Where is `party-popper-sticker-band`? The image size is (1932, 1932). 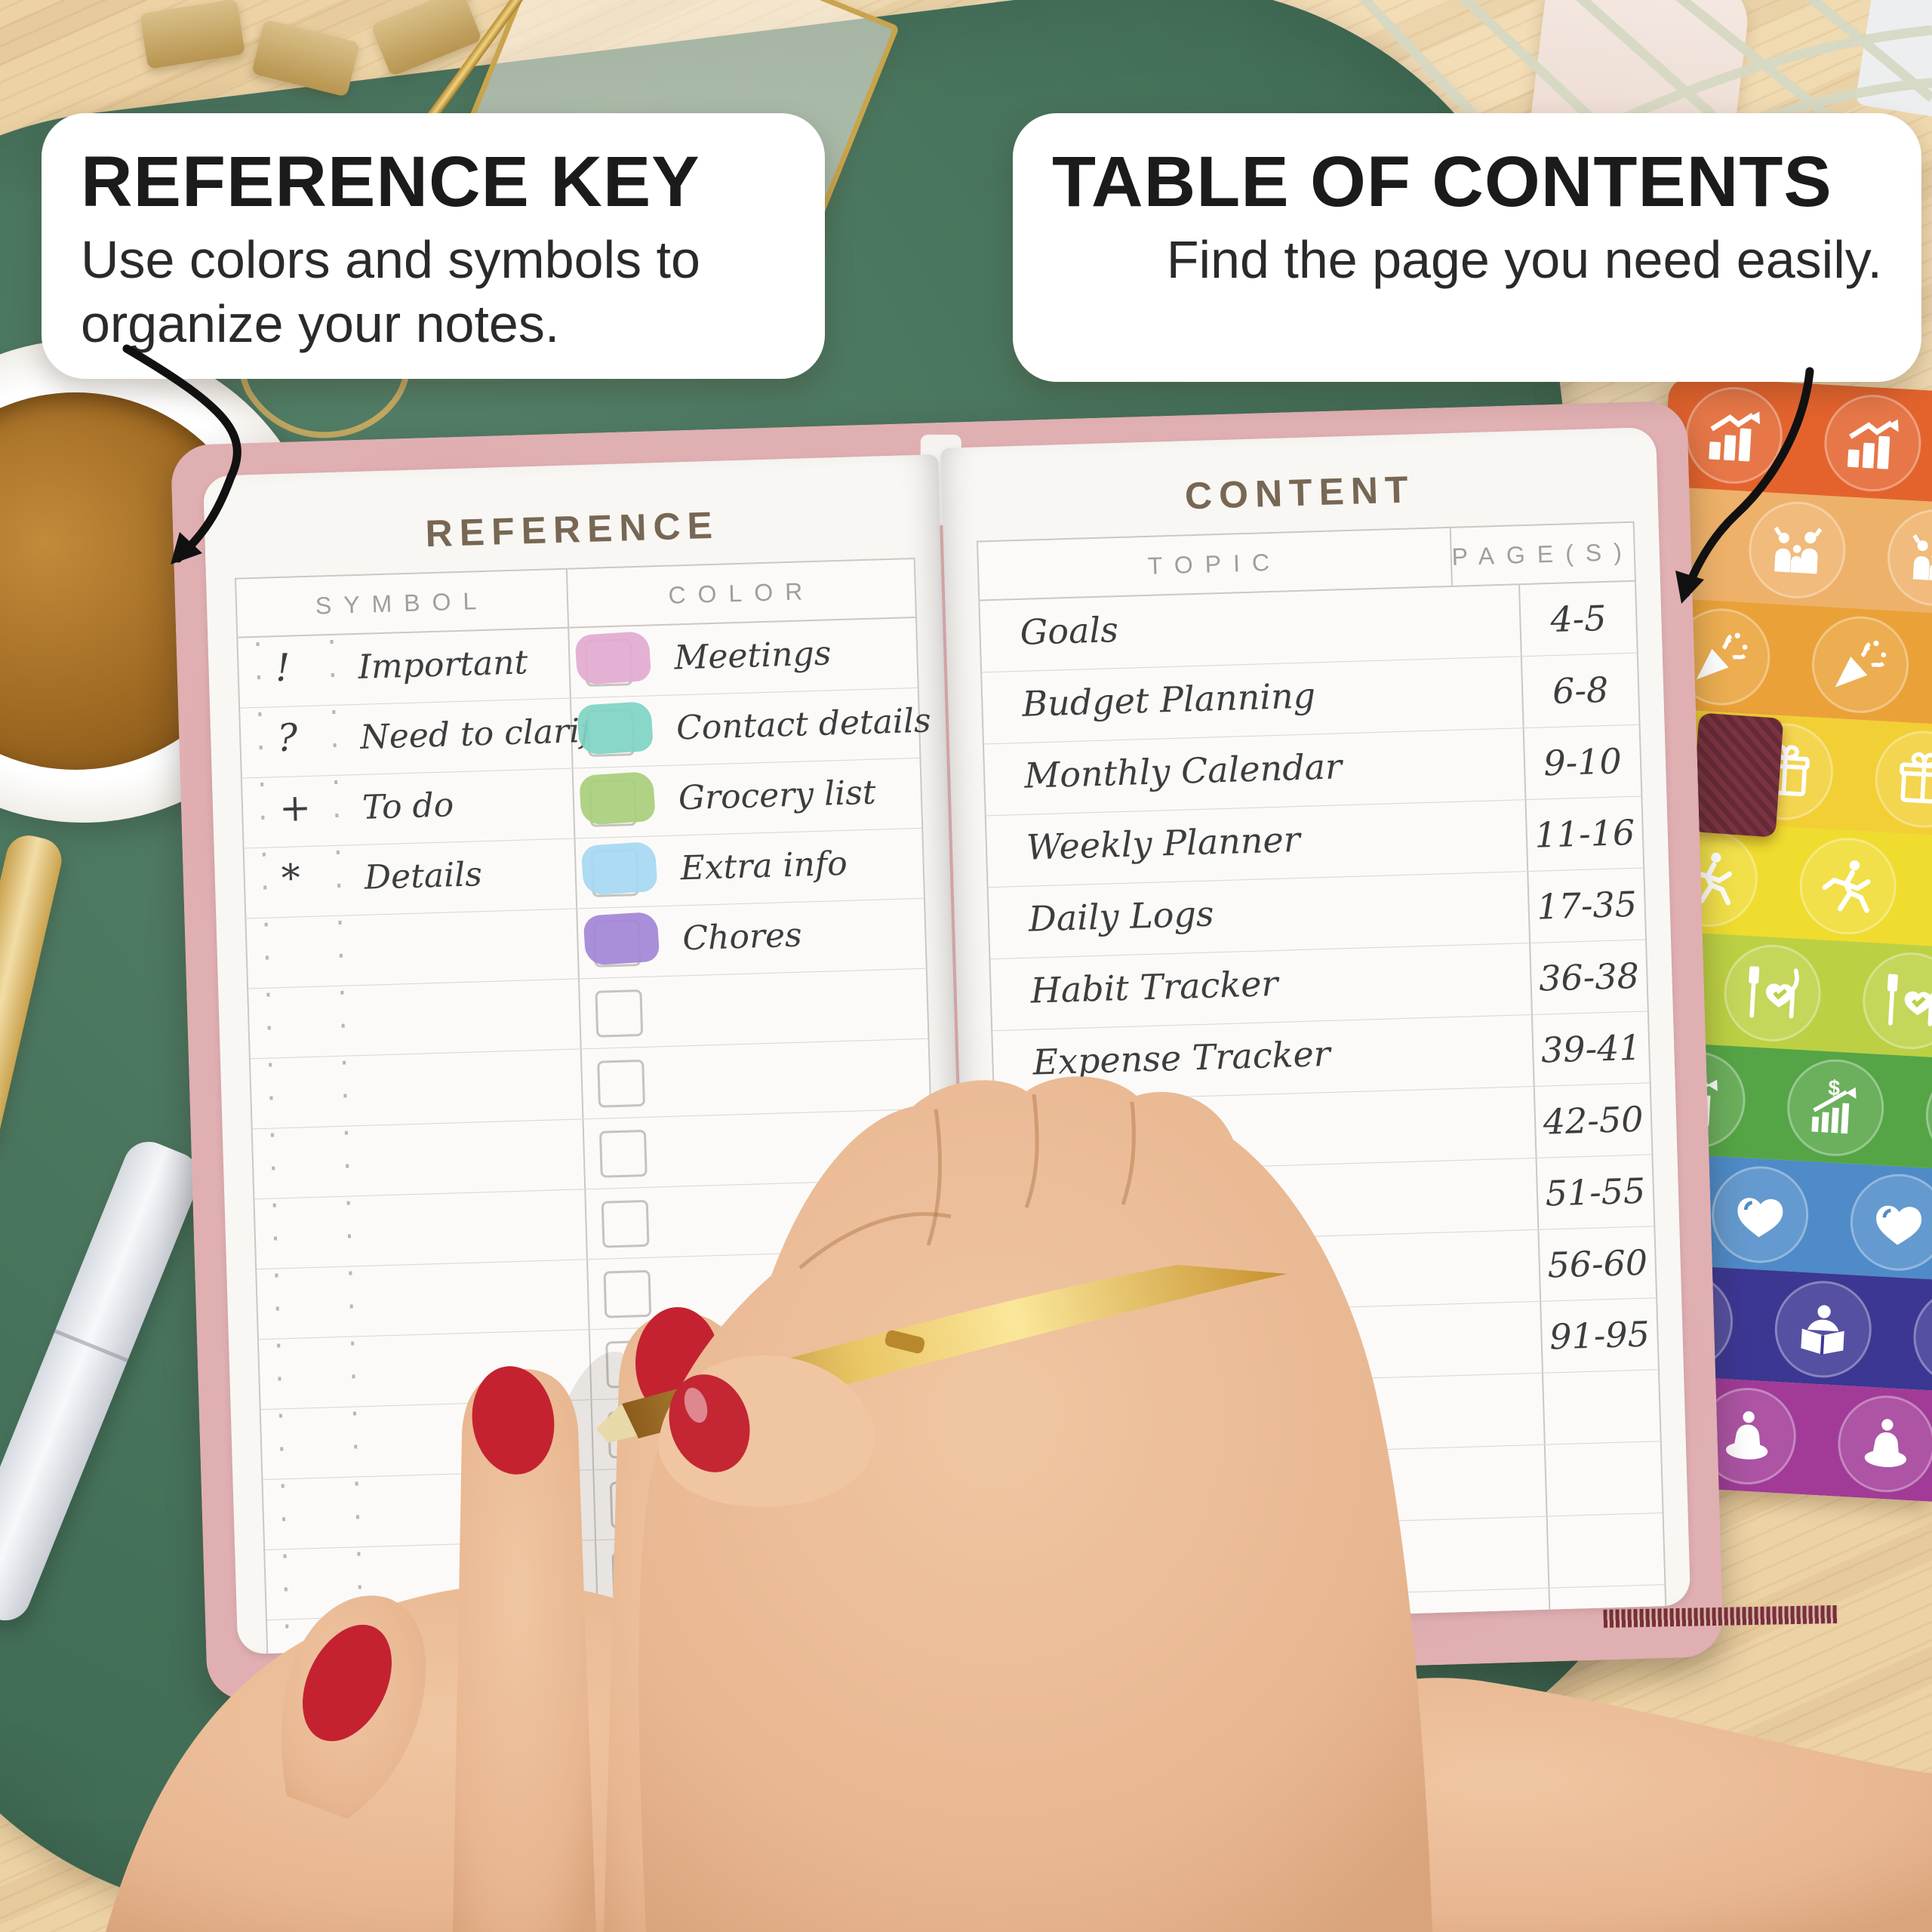 party-popper-sticker-band is located at coordinates (1791, 662).